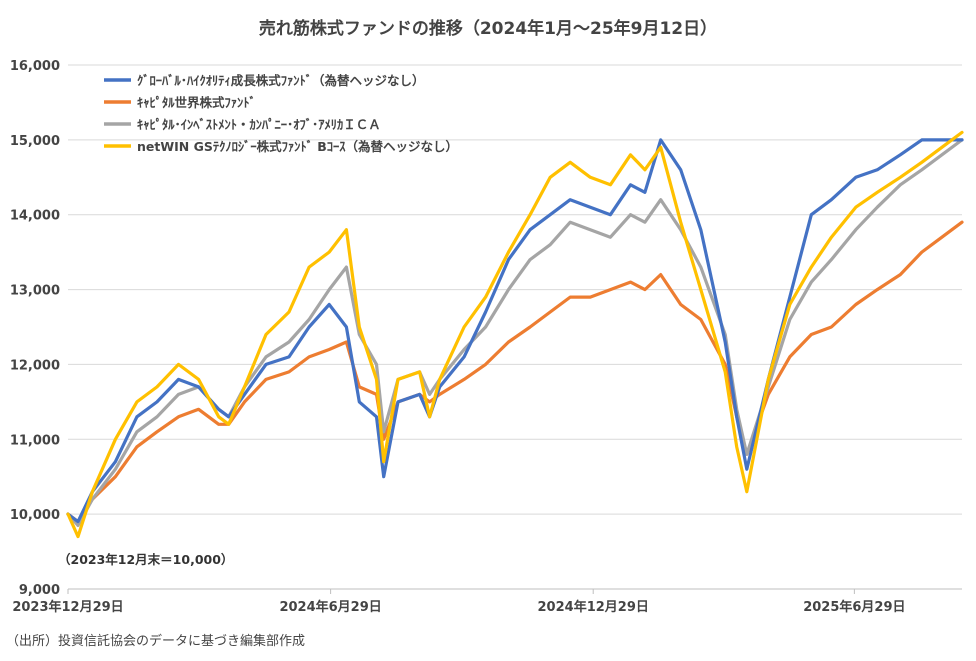 The width and height of the screenshot is (976, 661). Describe the element at coordinates (35, 66) in the screenshot. I see `y-tick-label: 16,000` at that location.